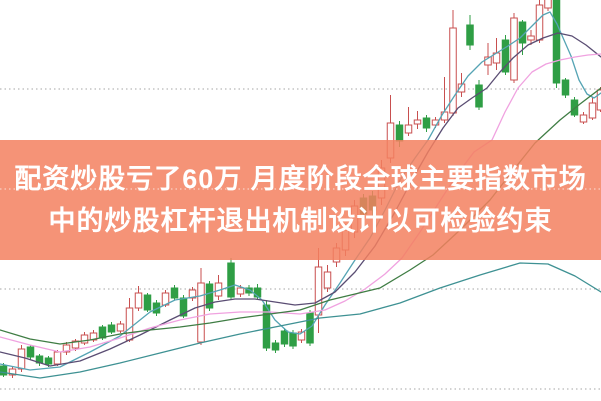  I want to click on headline-line-2: 中的炒股杠杆退出机制设计以可检验约束, so click(300, 221).